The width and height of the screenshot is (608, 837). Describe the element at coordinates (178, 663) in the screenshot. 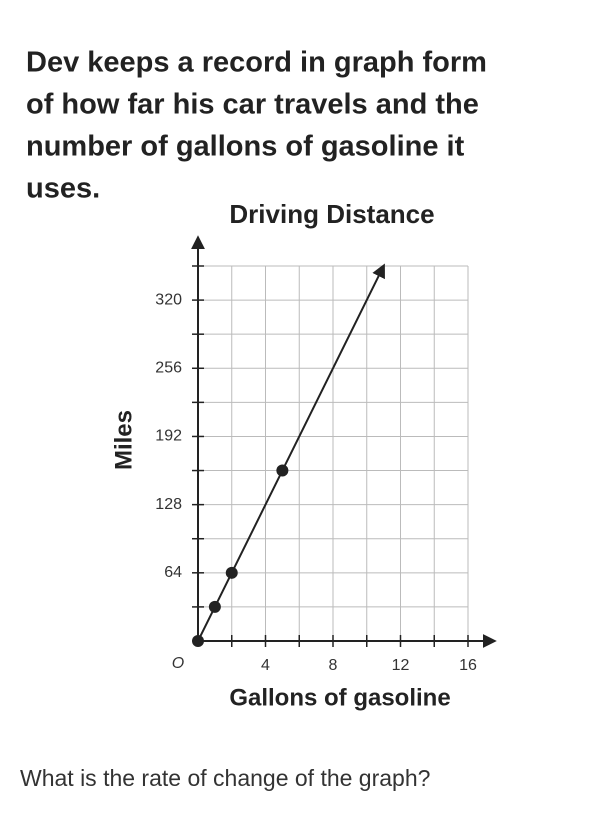

I see `origin-label: O` at that location.